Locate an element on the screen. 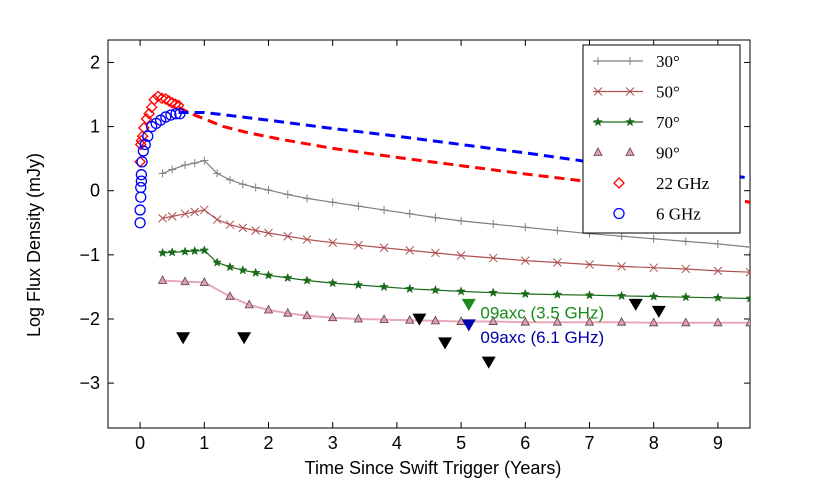 The height and width of the screenshot is (482, 830). legend-item-4: 22 GHz is located at coordinates (661, 183).